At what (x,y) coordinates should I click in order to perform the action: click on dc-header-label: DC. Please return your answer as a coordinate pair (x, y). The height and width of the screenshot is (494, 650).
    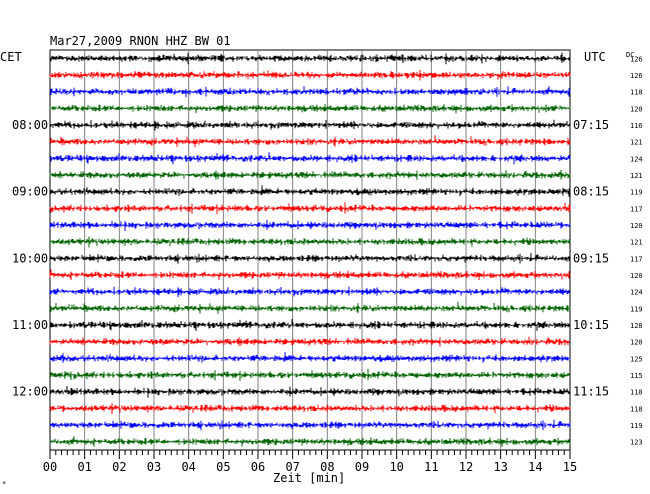
    Looking at the image, I should click on (630, 55).